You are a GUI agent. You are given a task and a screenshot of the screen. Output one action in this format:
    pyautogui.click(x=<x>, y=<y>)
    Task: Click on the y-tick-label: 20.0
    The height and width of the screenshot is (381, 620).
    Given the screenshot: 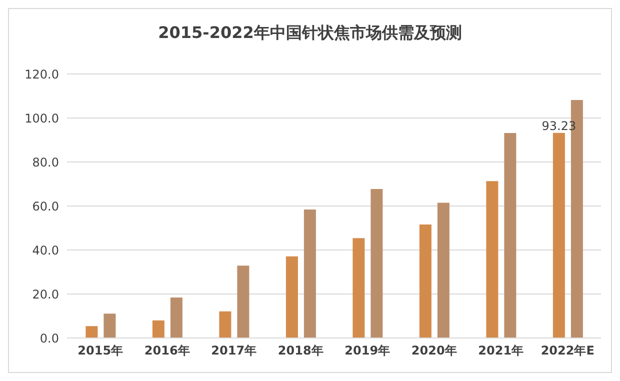 What is the action you would take?
    pyautogui.click(x=45, y=294)
    